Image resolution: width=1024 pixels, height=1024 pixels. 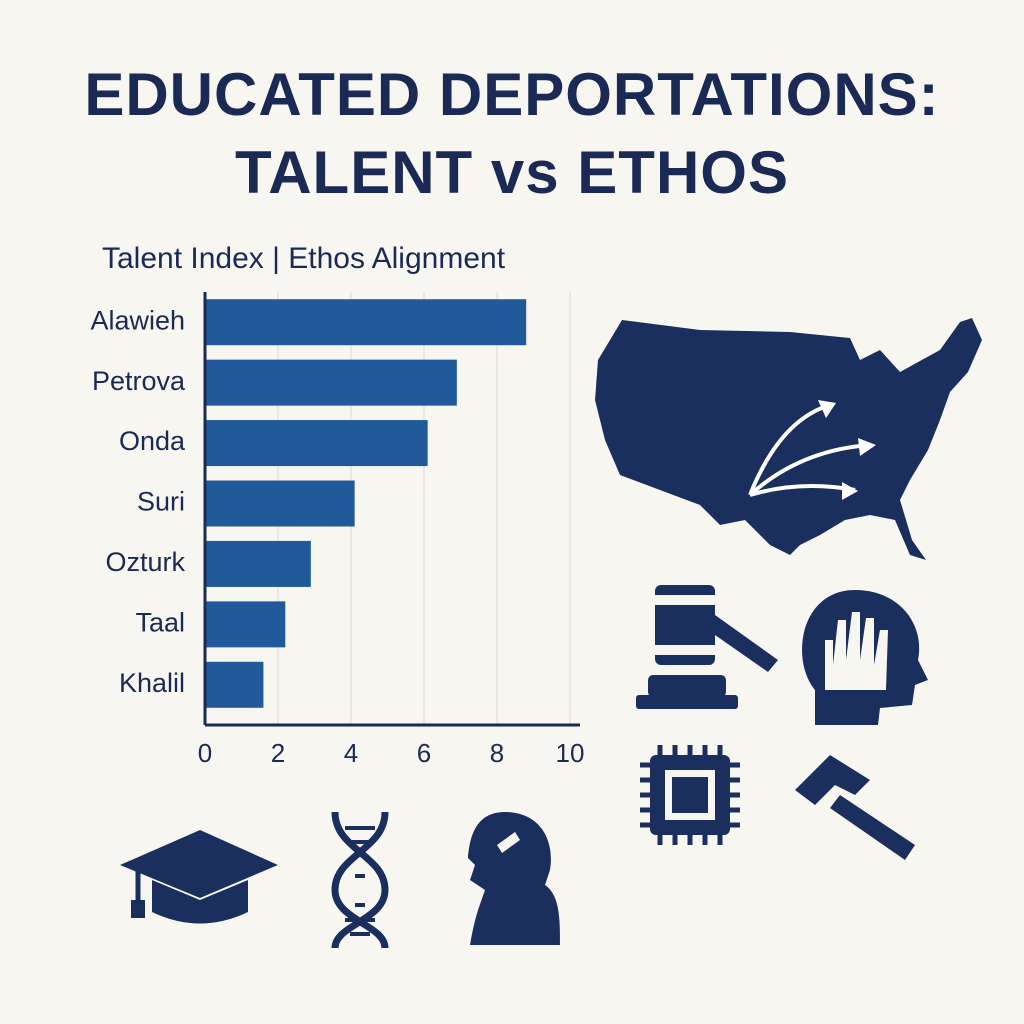 What do you see at coordinates (512, 133) in the screenshot?
I see `chart-title: EDUCATED DEPORTATIONS: TALENT vs ETHOS` at bounding box center [512, 133].